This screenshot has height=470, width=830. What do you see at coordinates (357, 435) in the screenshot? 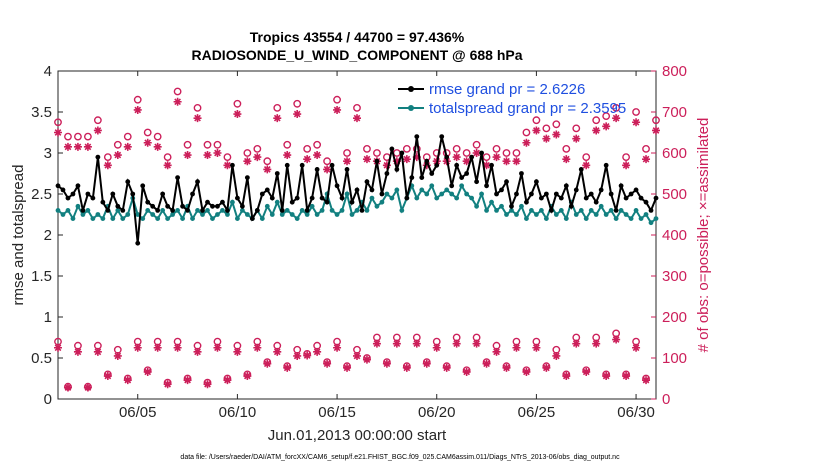
I see `x-axis-label: Jun.01,2013 00:00:00 start` at bounding box center [357, 435].